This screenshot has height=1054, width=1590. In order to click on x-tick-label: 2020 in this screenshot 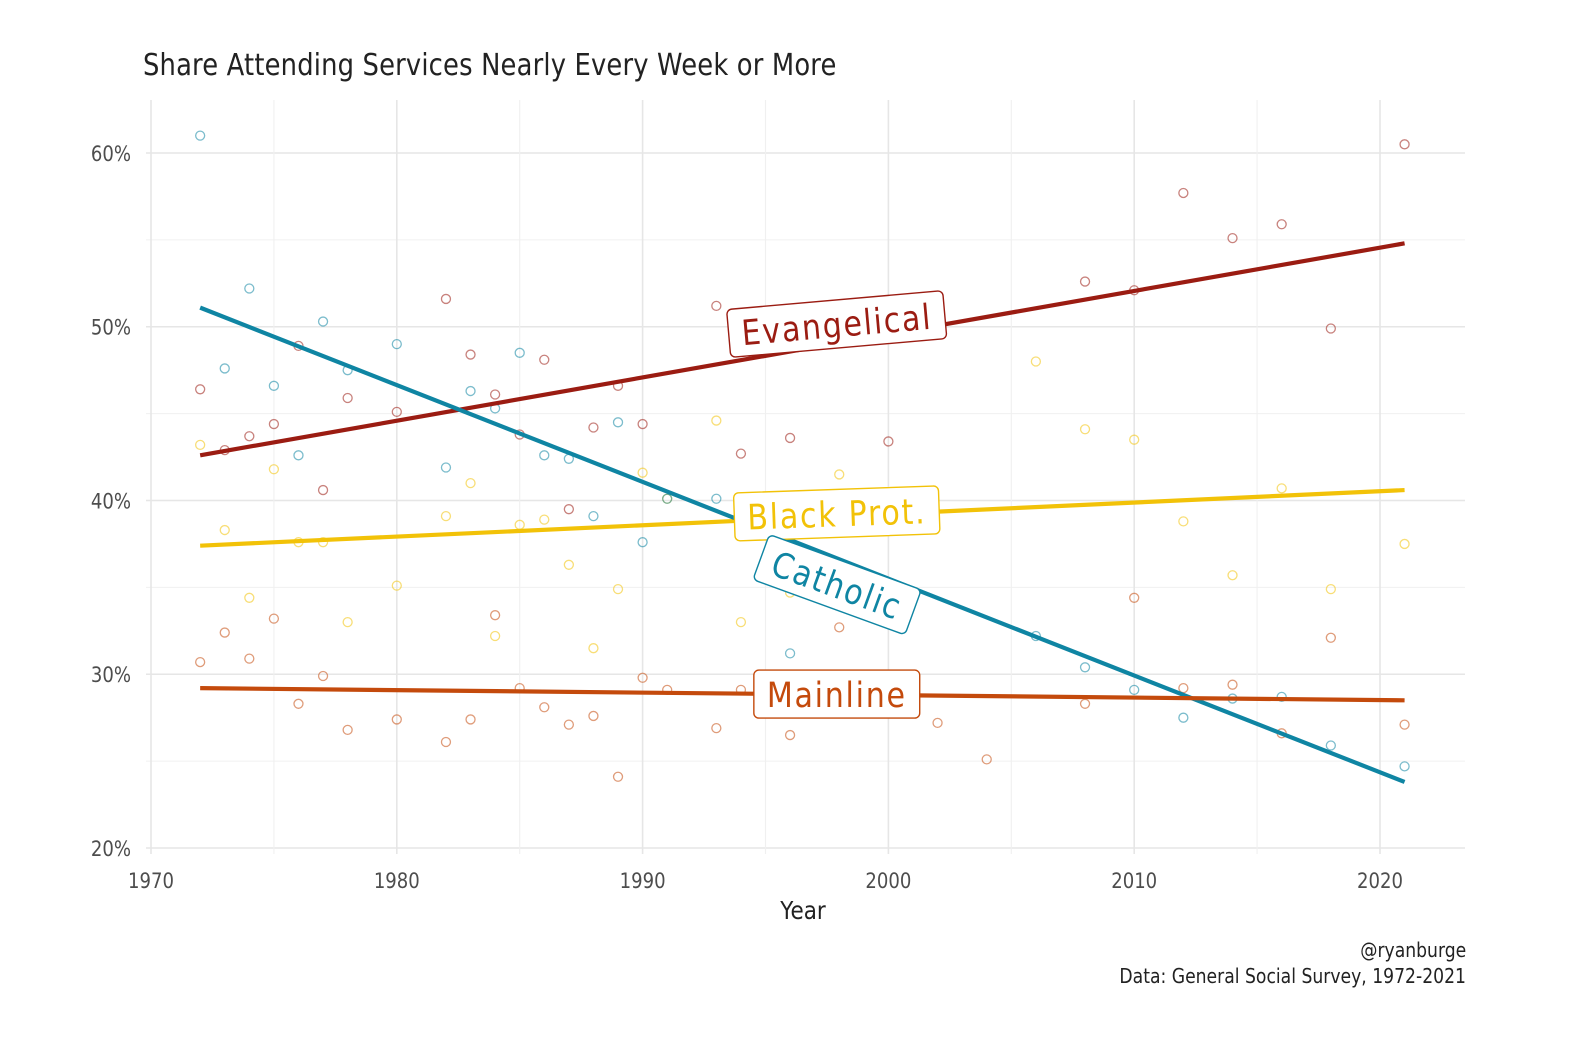, I will do `click(1380, 881)`.